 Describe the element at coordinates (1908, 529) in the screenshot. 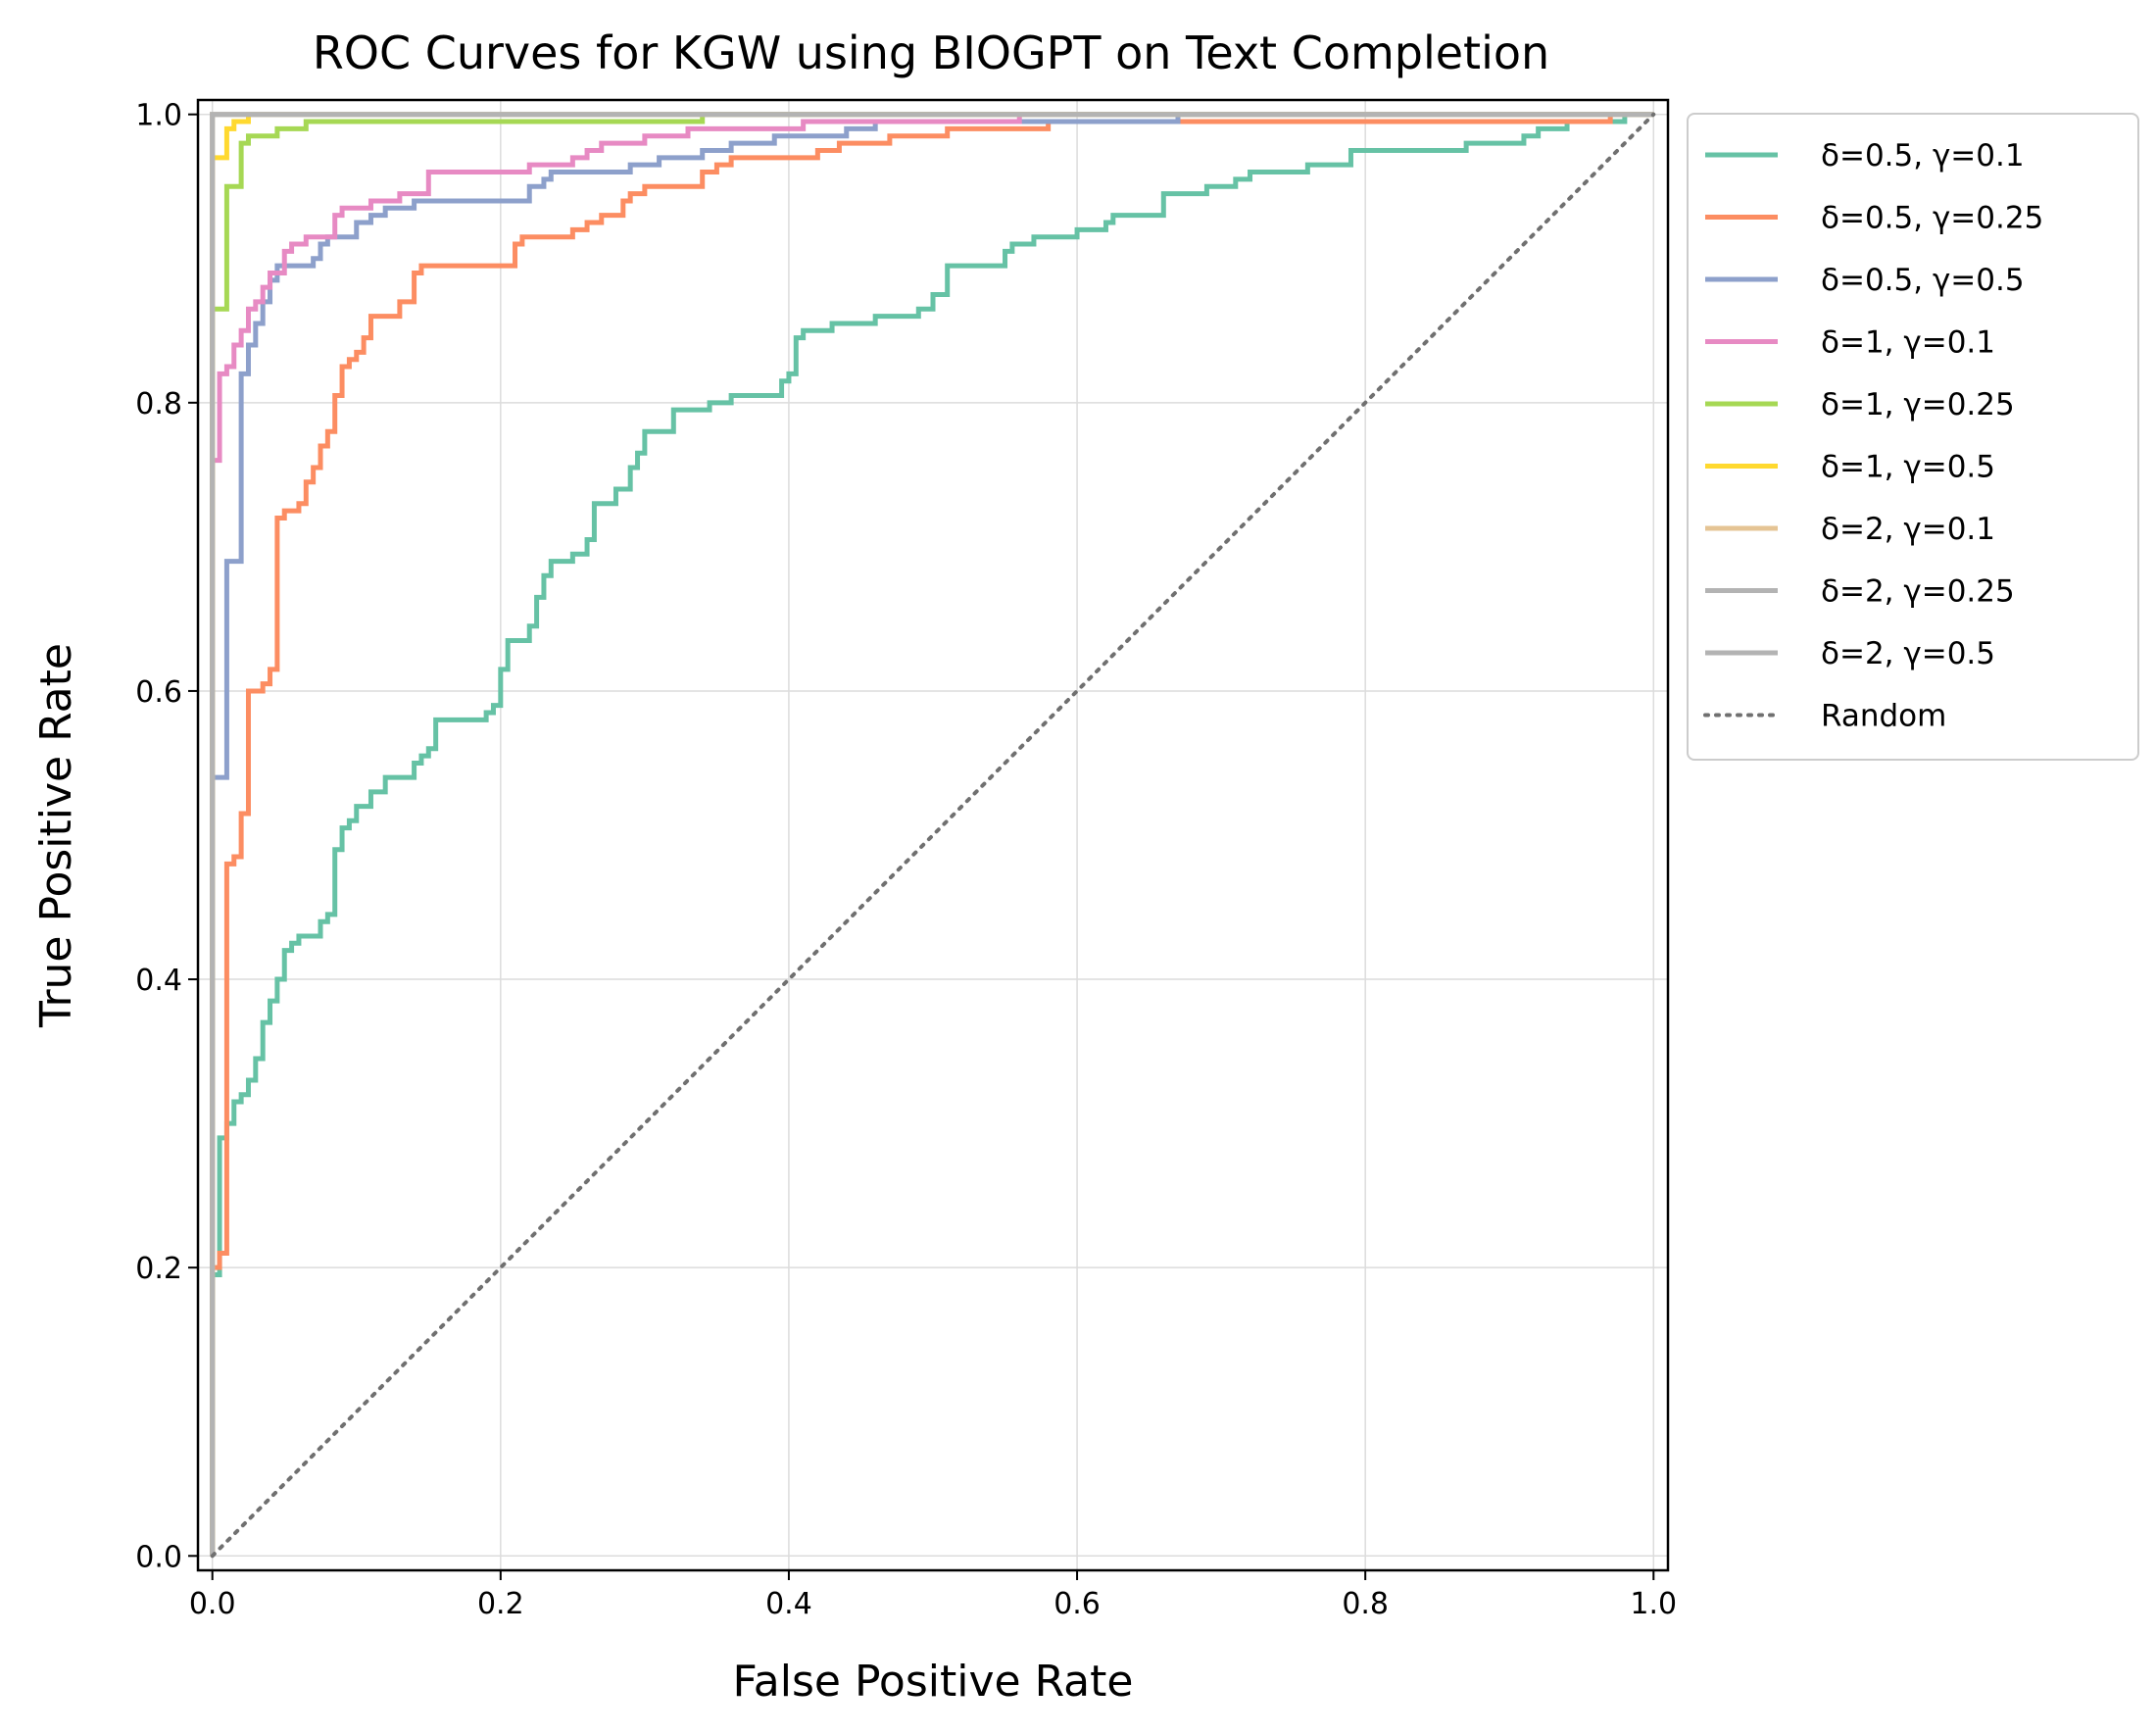

I see `legend-label: δ=2, γ=0.1` at that location.